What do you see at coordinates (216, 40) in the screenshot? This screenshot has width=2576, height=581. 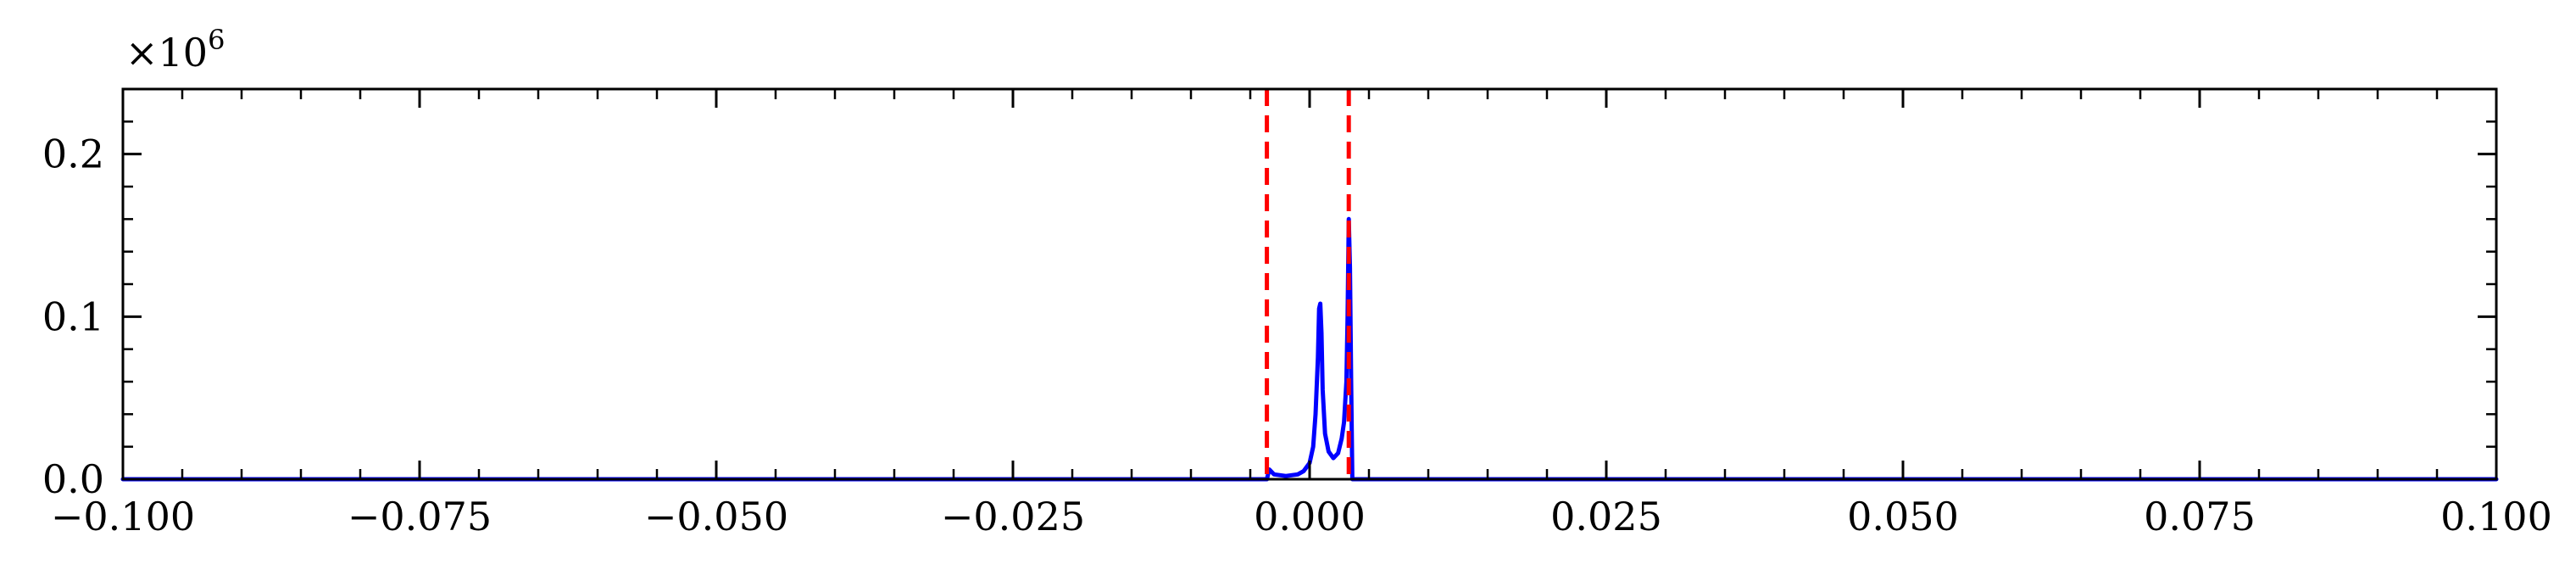 I see `y-multiplier-exponent: 6` at bounding box center [216, 40].